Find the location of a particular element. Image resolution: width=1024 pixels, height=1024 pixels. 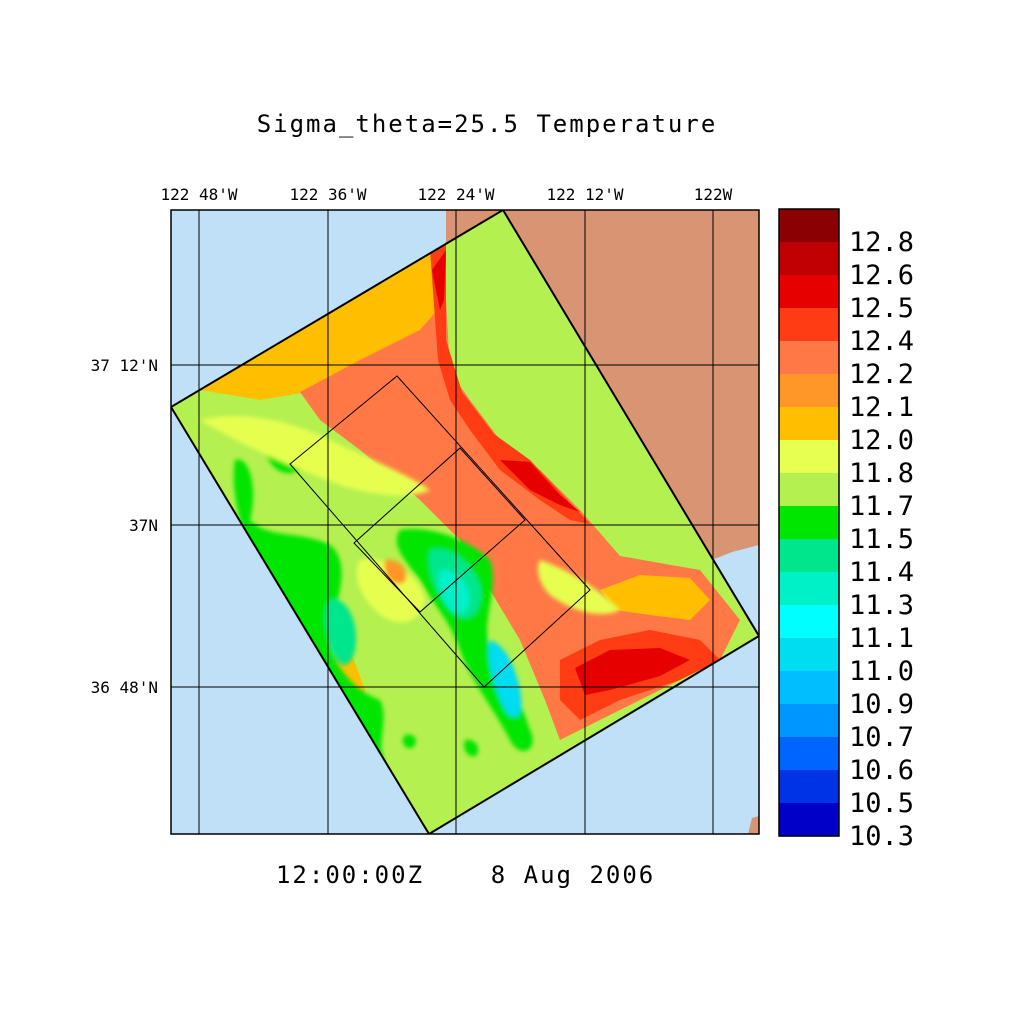

filament-aqua-south is located at coordinates (505, 679).